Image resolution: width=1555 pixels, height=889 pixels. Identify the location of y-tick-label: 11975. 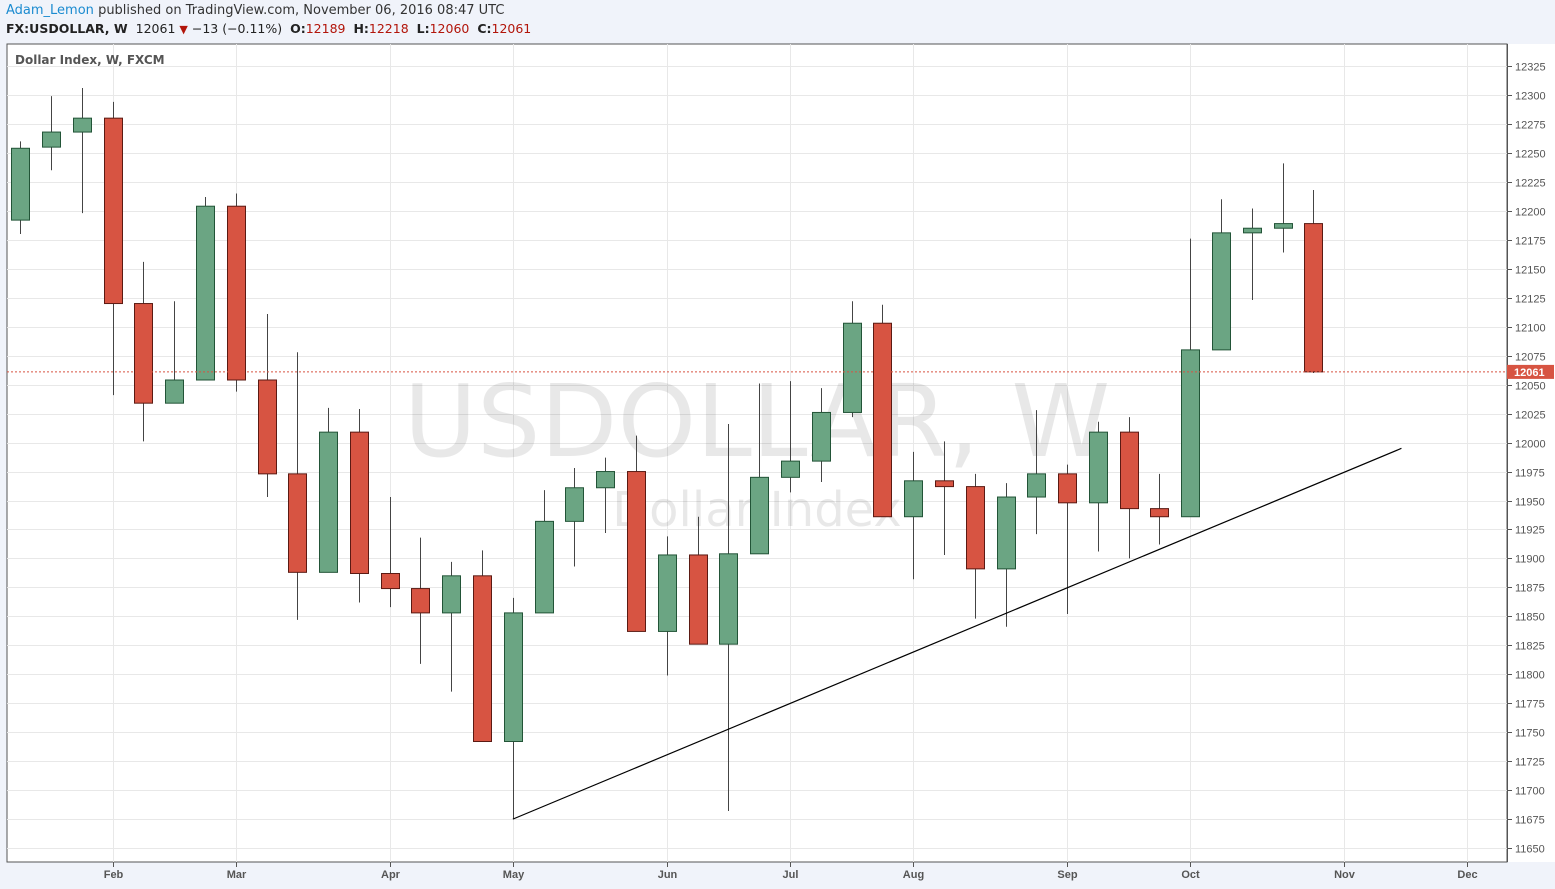
(1530, 474).